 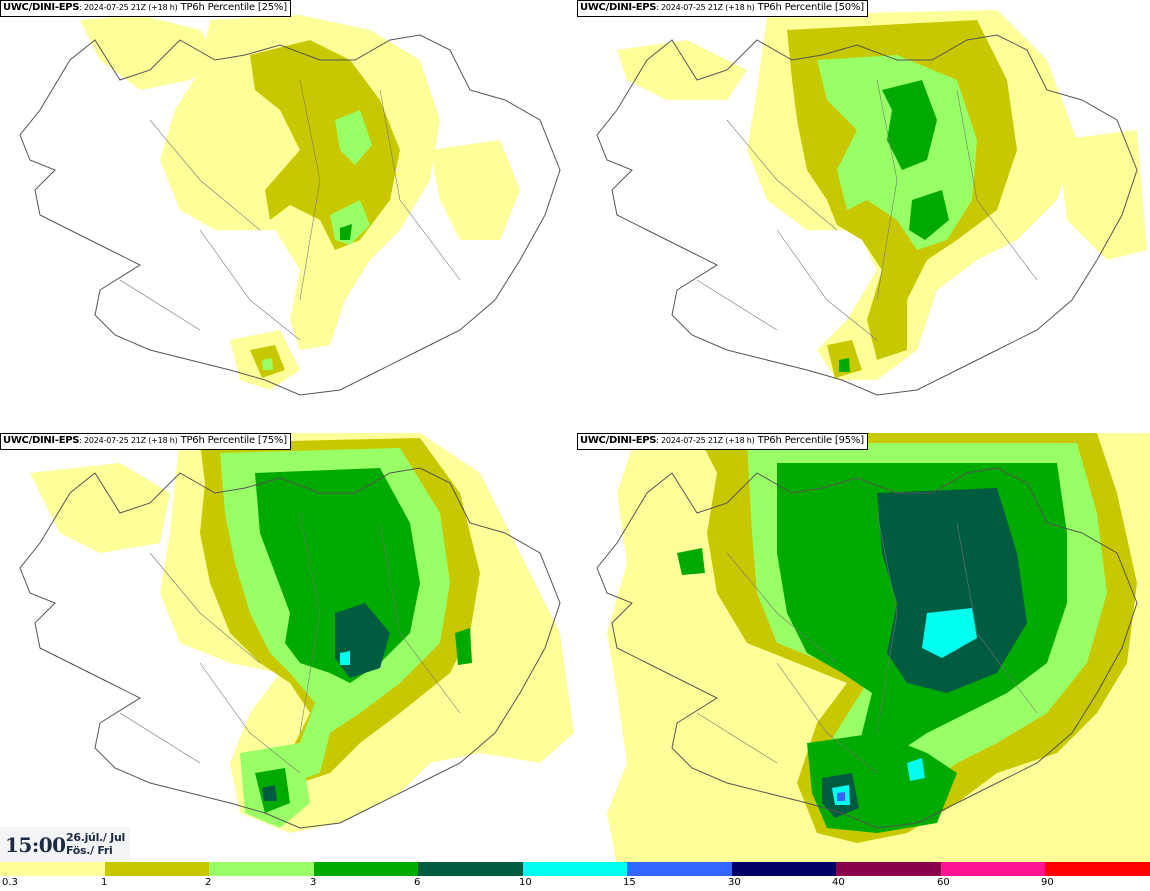 I want to click on colorbar-label: 15, so click(x=629, y=882).